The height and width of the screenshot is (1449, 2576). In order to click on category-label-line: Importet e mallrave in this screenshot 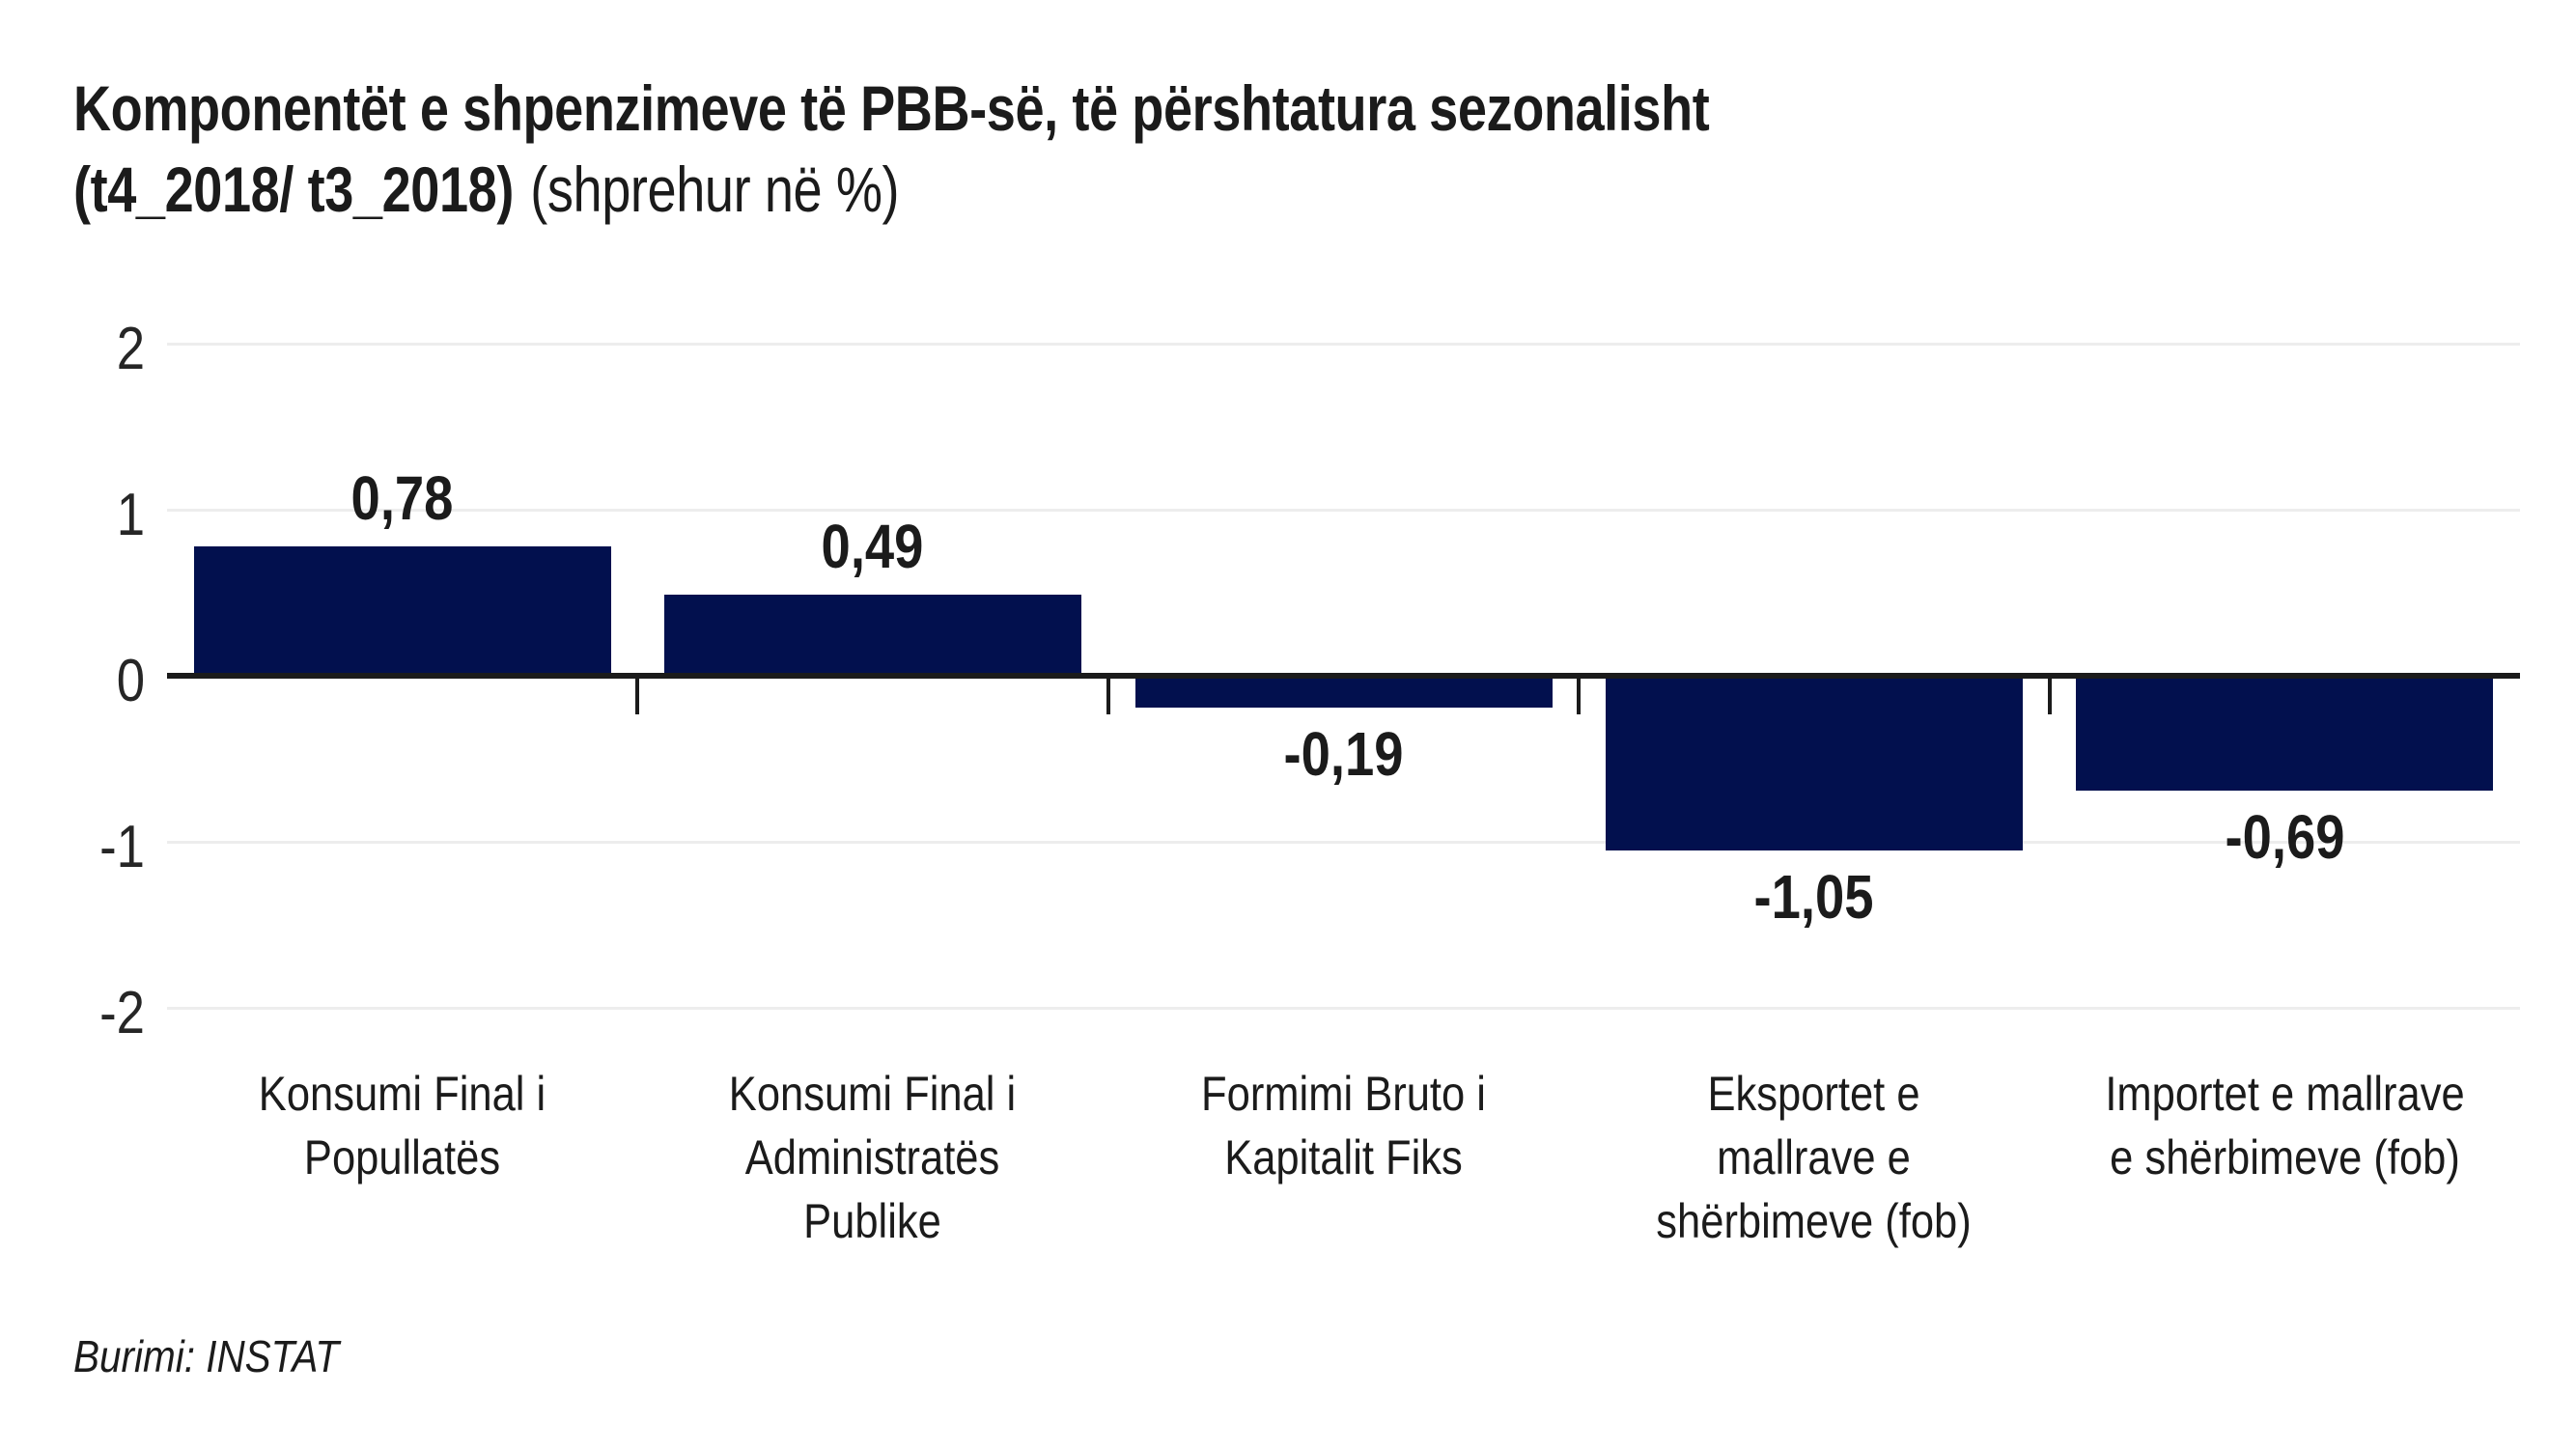, I will do `click(2285, 1094)`.